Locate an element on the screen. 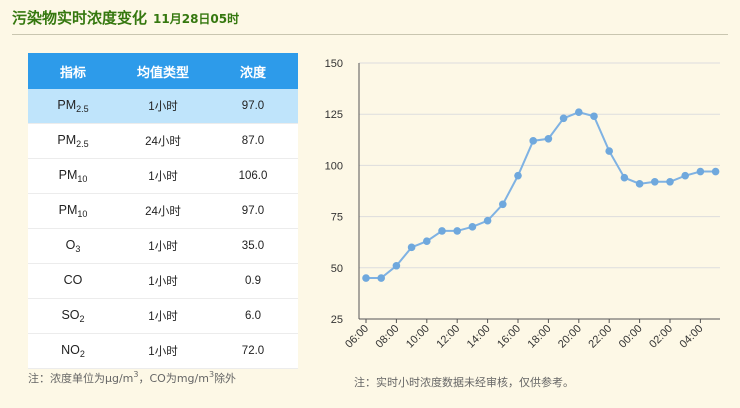 This screenshot has height=408, width=740. unit-note-text-c: 除外 is located at coordinates (225, 378).